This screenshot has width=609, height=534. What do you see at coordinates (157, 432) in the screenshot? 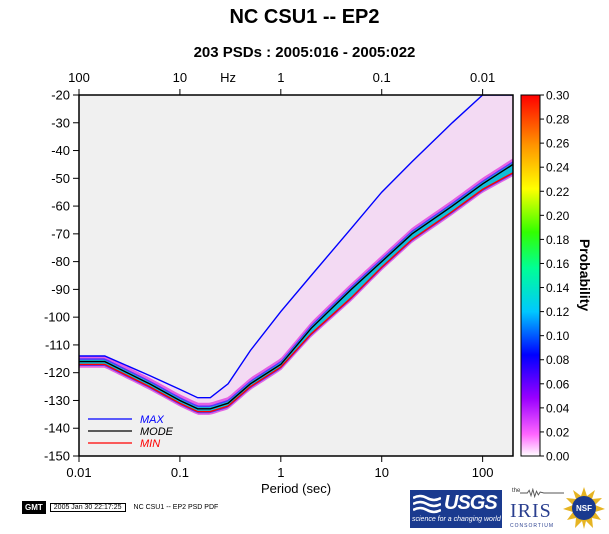
I see `legend-mode-label: MODE` at bounding box center [157, 432].